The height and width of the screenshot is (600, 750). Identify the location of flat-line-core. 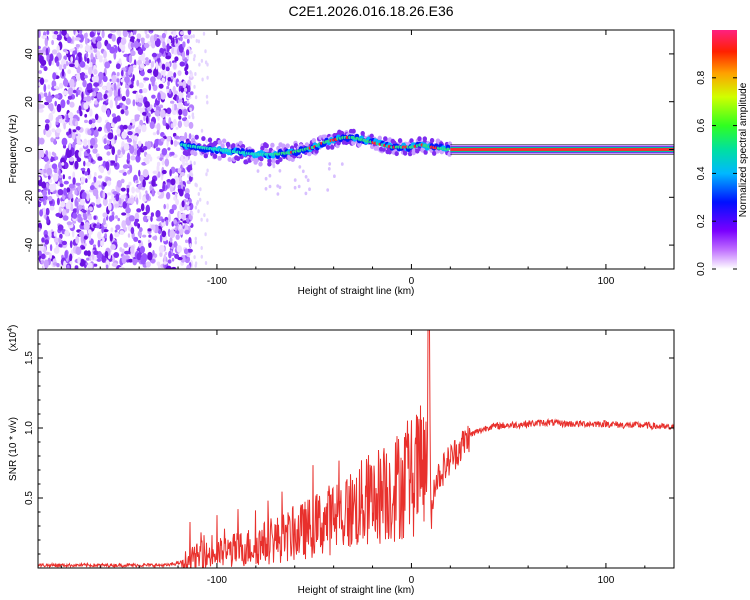
(562, 149).